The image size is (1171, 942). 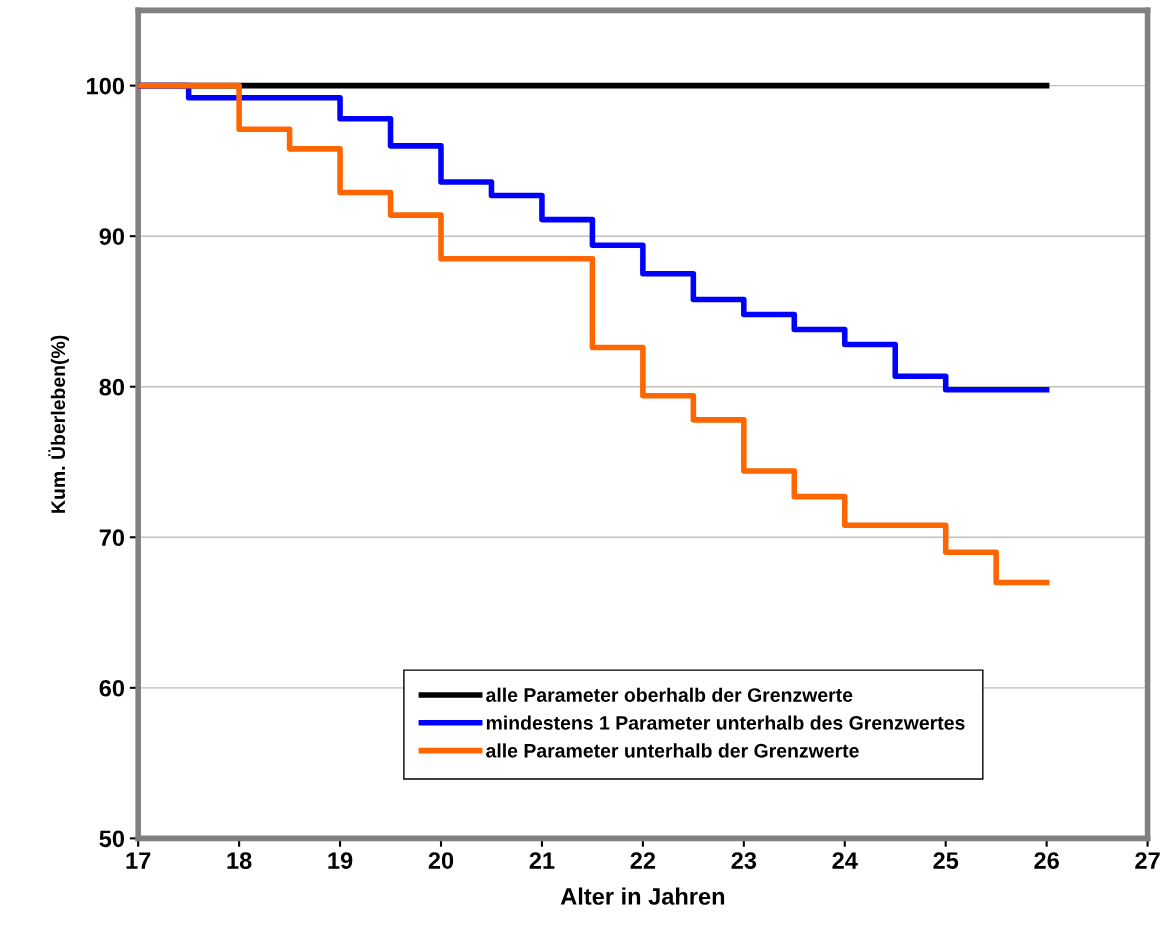 I want to click on x-tick-label: 26, so click(x=1046, y=860).